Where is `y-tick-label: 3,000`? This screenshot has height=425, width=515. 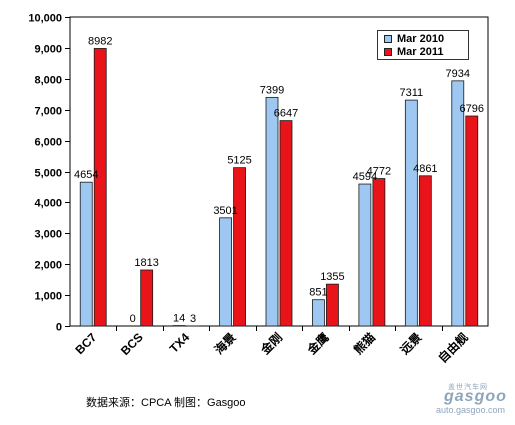
y-tick-label: 3,000 is located at coordinates (48, 235).